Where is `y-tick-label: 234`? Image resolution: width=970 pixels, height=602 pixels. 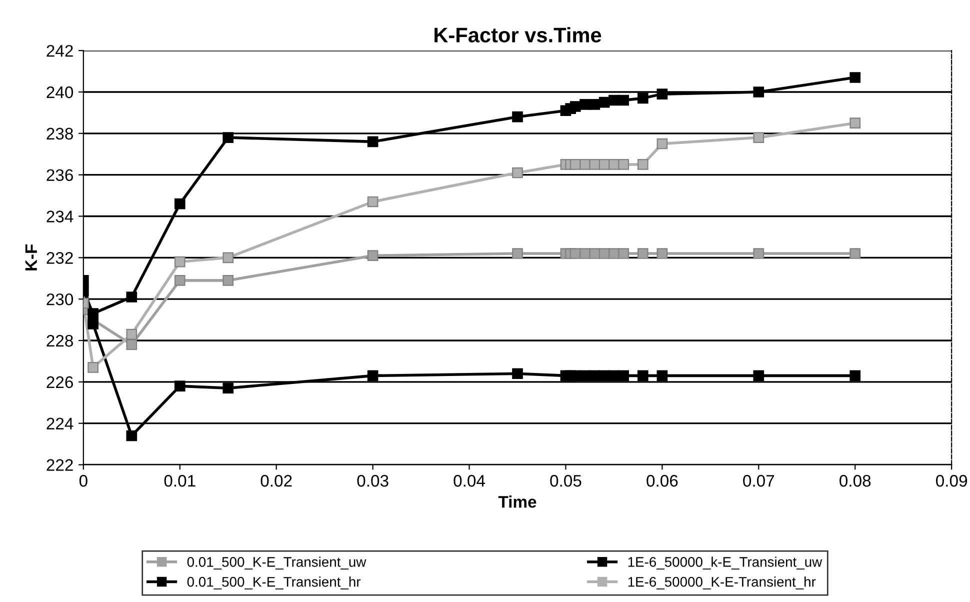 y-tick-label: 234 is located at coordinates (60, 216).